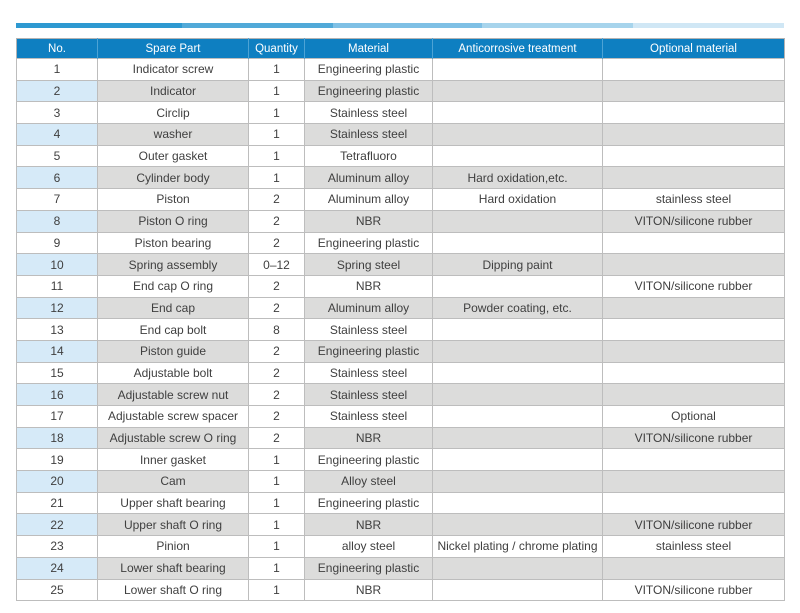  What do you see at coordinates (400, 25) in the screenshot?
I see `decorative-gradient-bar` at bounding box center [400, 25].